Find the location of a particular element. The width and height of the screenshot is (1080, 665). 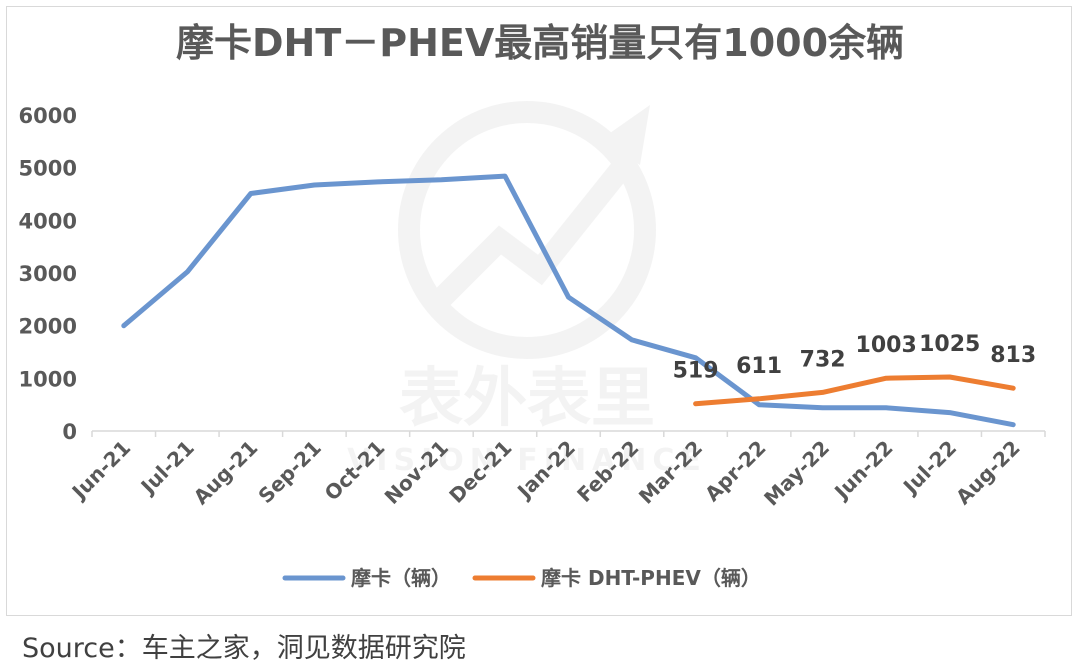

y-tick-label: 2000 is located at coordinates (48, 327).